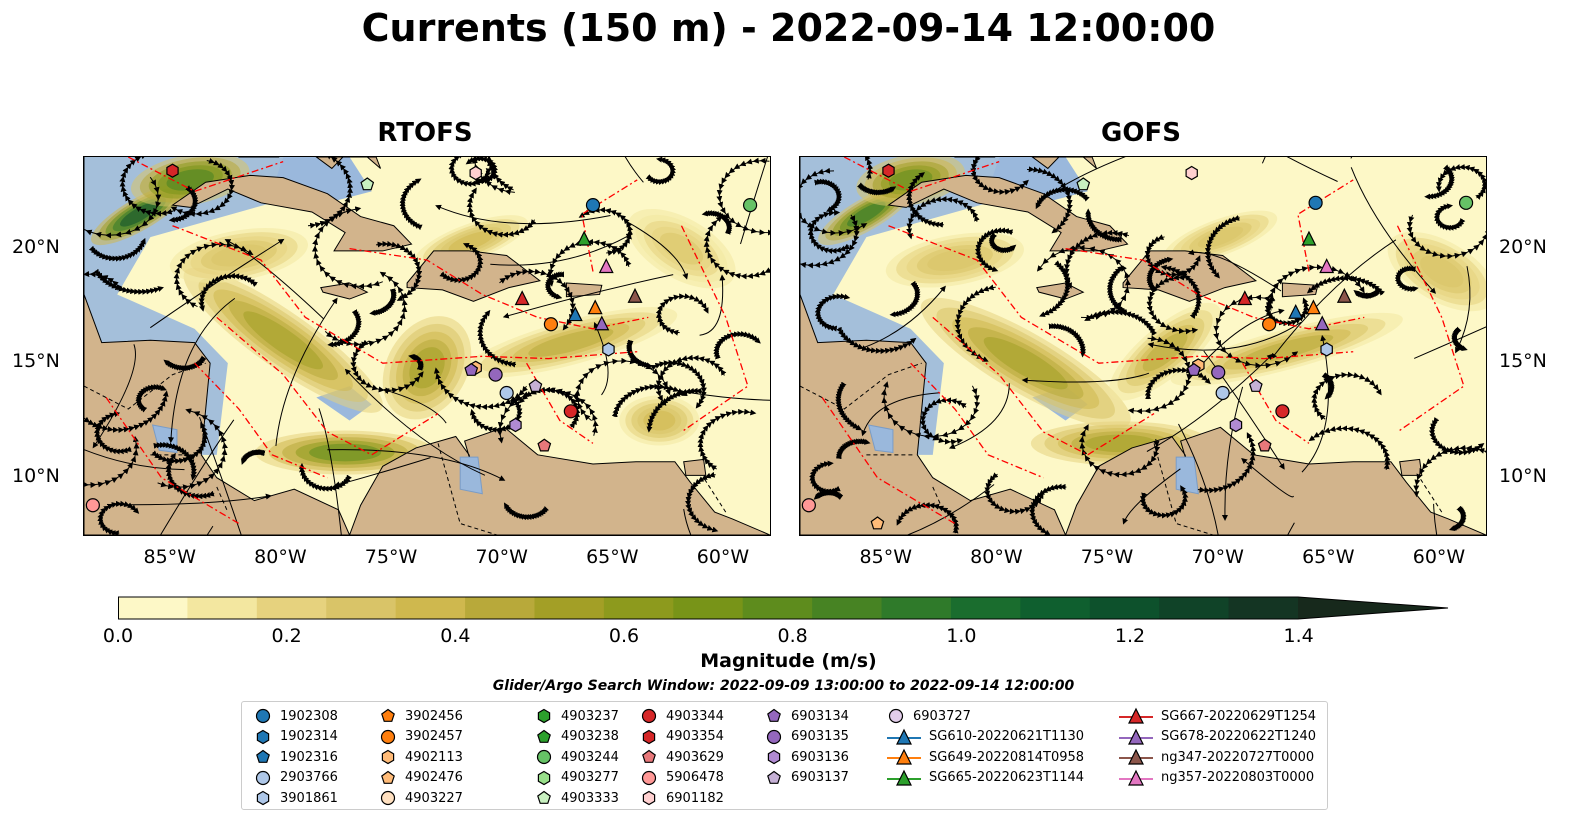  I want to click on legend-label: 2903766, so click(309, 777).